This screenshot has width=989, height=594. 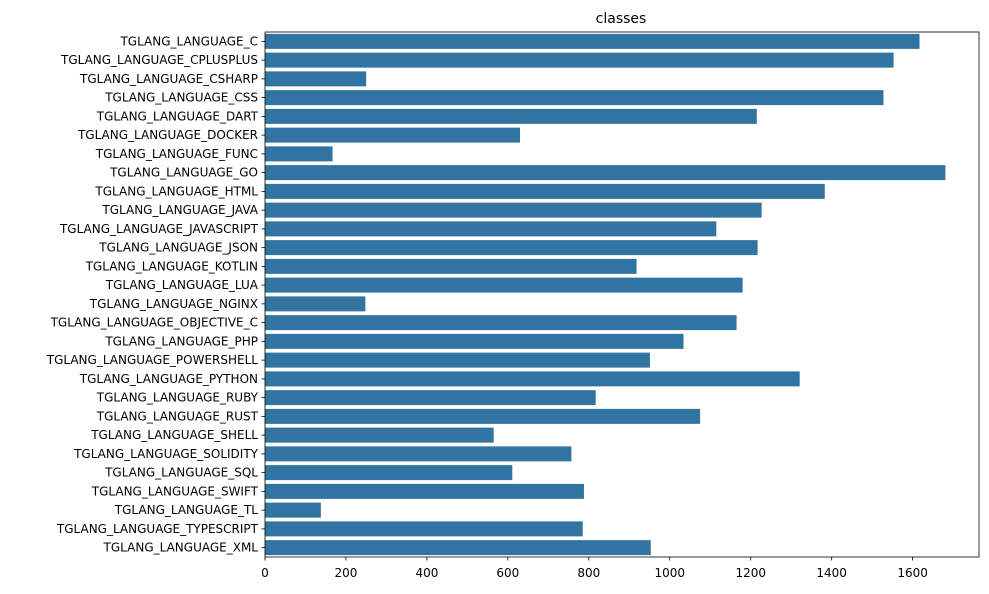 I want to click on x-tick-label: 0, so click(x=265, y=573).